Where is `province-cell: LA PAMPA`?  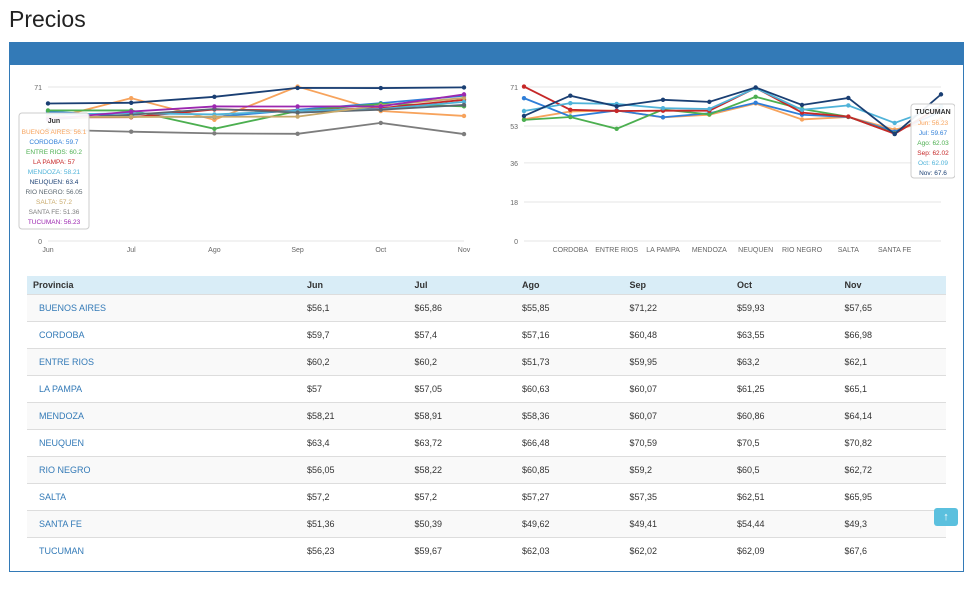 province-cell: LA PAMPA is located at coordinates (164, 389).